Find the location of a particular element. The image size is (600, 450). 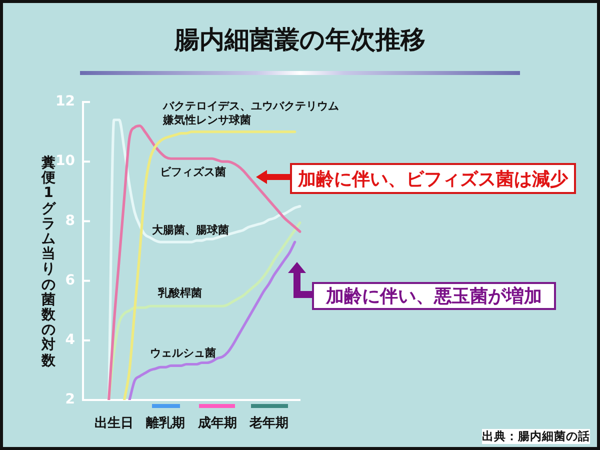

chart-title: 腸内細菌叢の年次推移 is located at coordinates (299, 40).